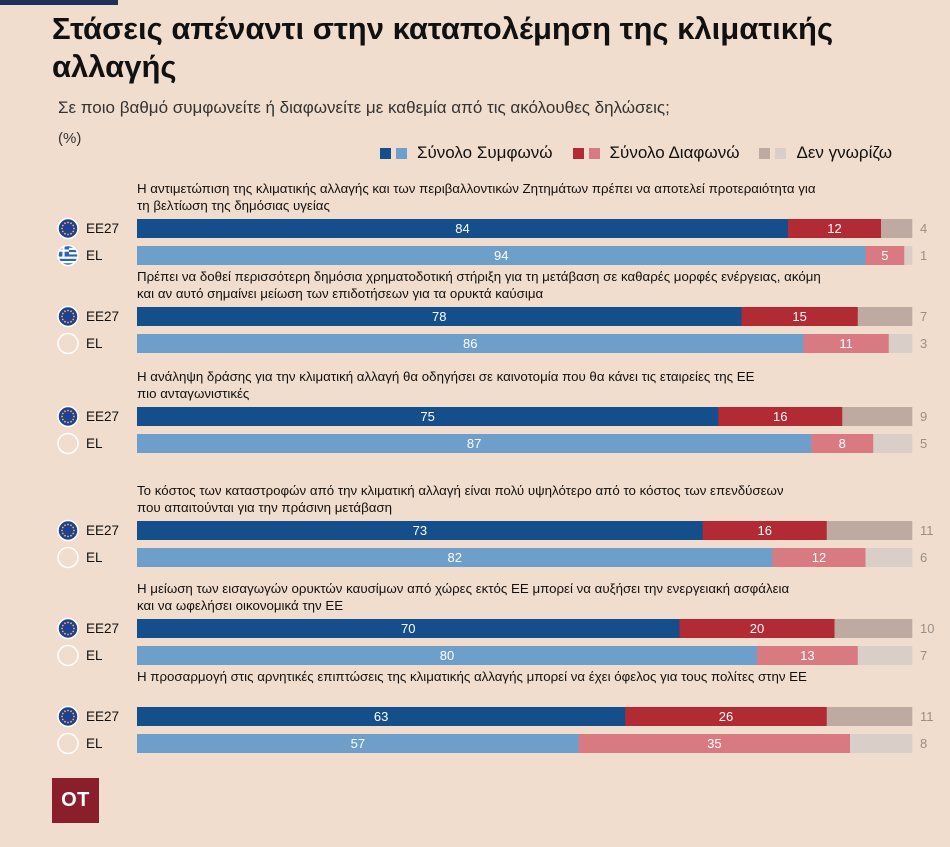 The image size is (950, 847). Describe the element at coordinates (834, 228) in the screenshot. I see `value-disagree: 12` at that location.